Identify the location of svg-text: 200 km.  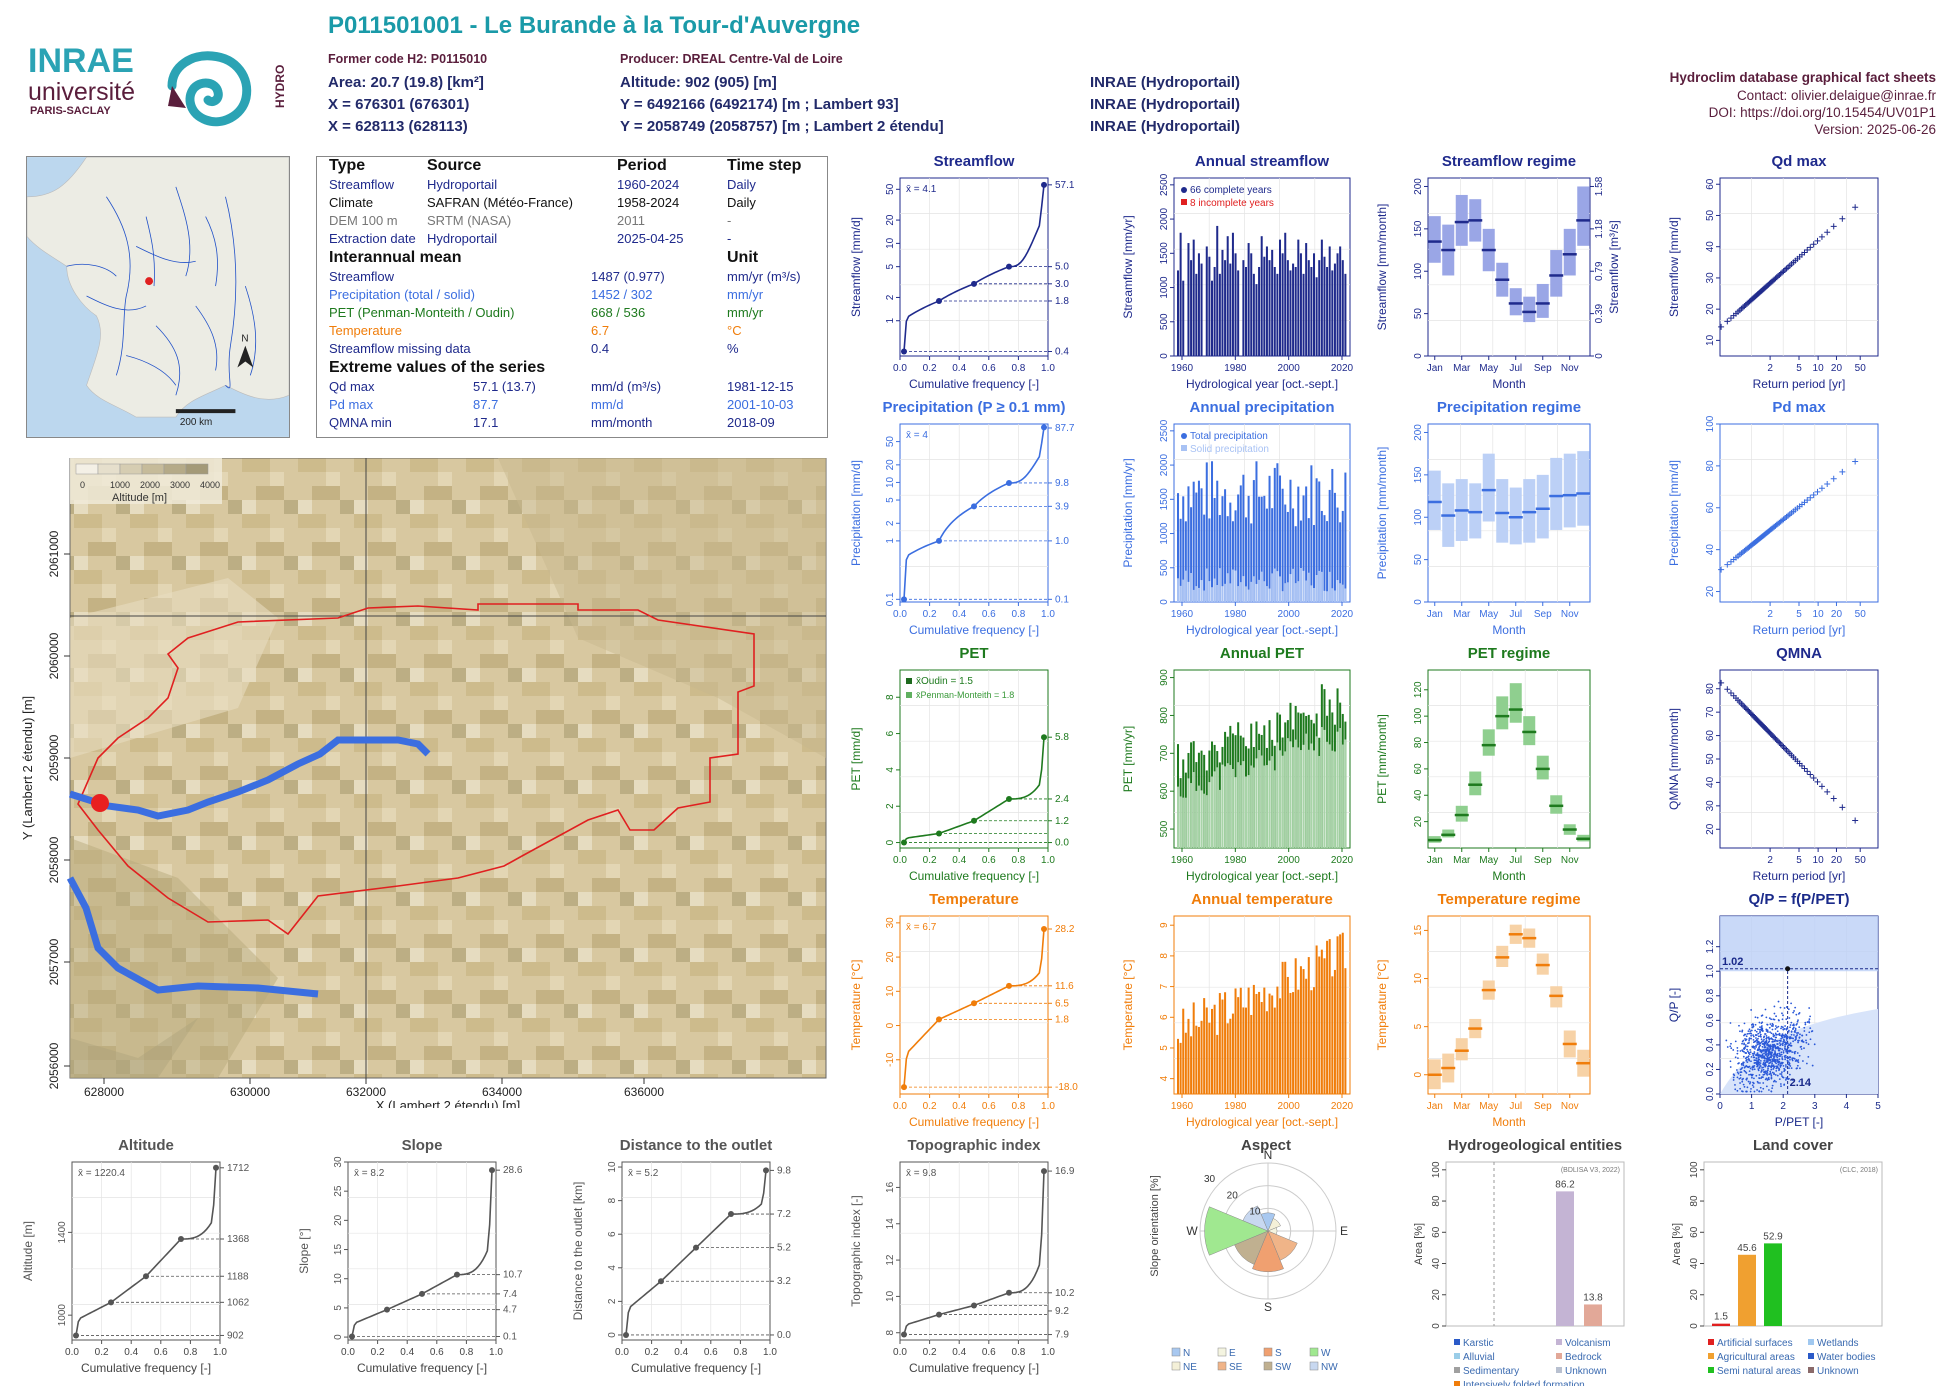
(196, 422).